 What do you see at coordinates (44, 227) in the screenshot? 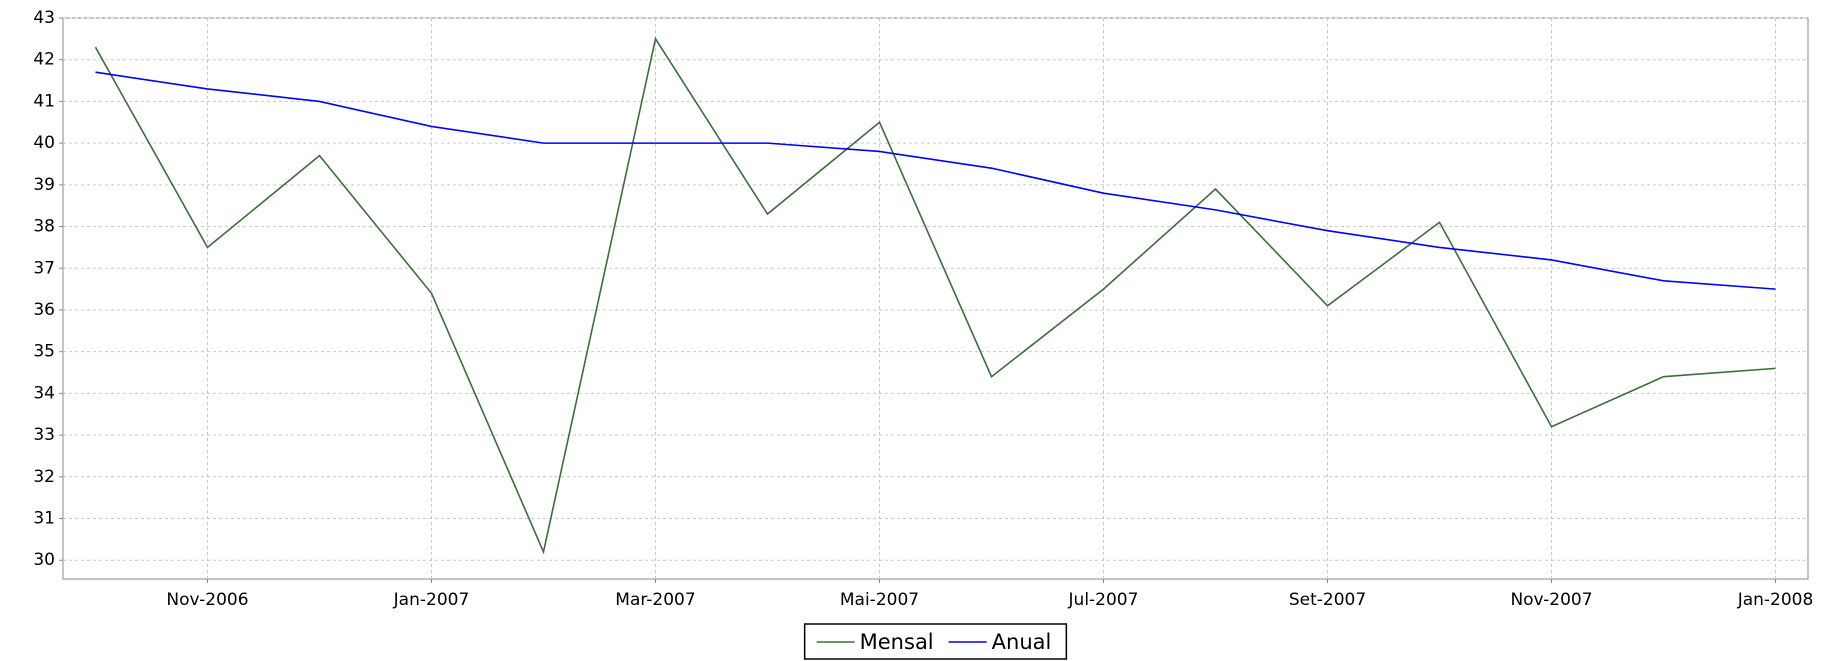
I see `y-tick-label: 38` at bounding box center [44, 227].